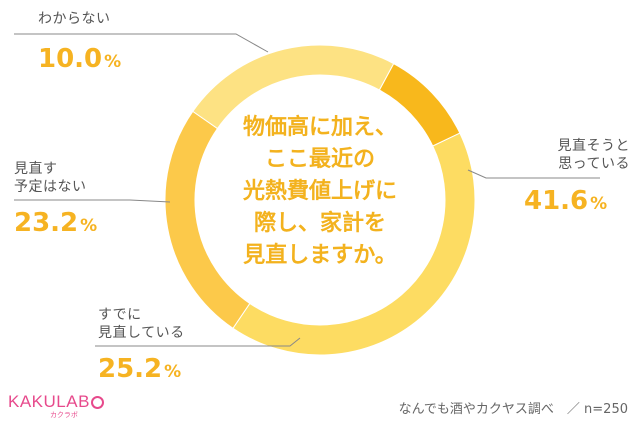 The width and height of the screenshot is (640, 427). What do you see at coordinates (120, 315) in the screenshot?
I see `slice-label-line: すでに` at bounding box center [120, 315].